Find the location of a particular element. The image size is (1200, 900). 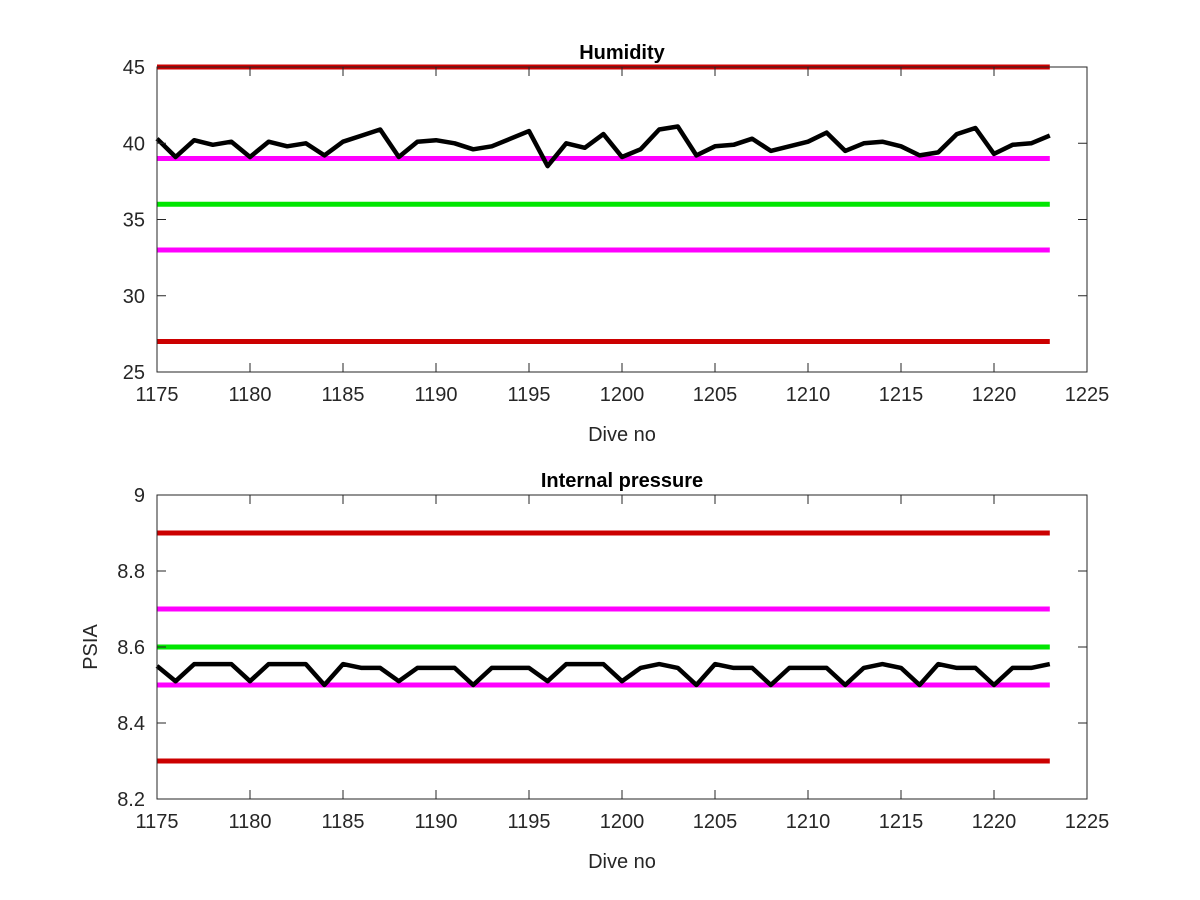

y-tick-label: 25 is located at coordinates (134, 373).